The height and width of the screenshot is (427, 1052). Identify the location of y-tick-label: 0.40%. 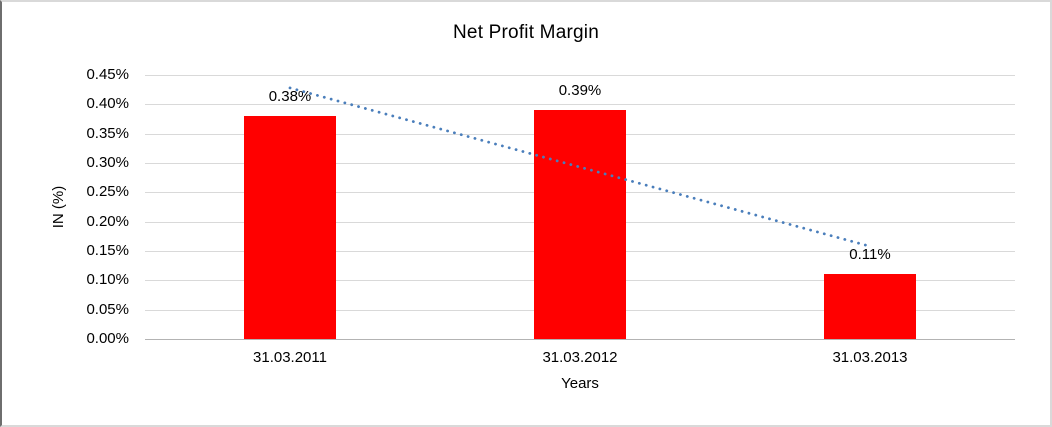
(107, 104).